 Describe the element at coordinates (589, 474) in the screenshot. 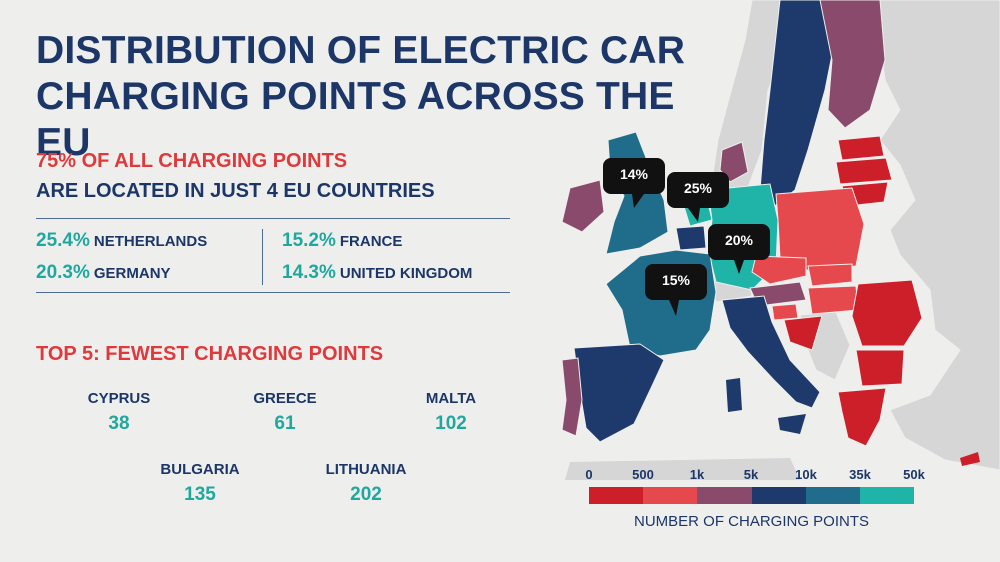

I see `legend-tick: 0` at that location.